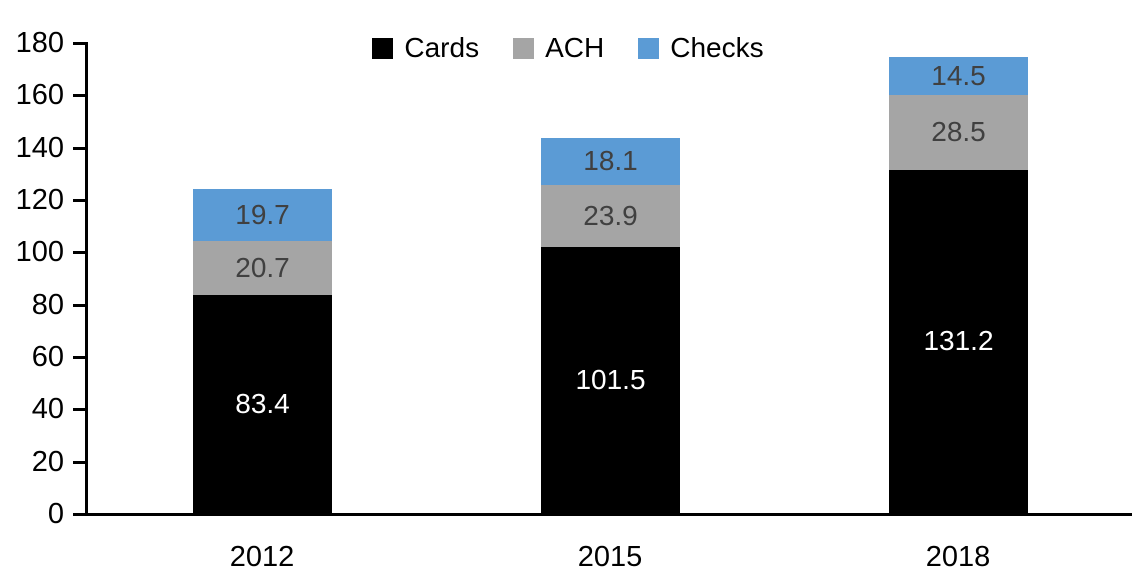  Describe the element at coordinates (262, 557) in the screenshot. I see `x-axis-tick-label: 2012` at that location.